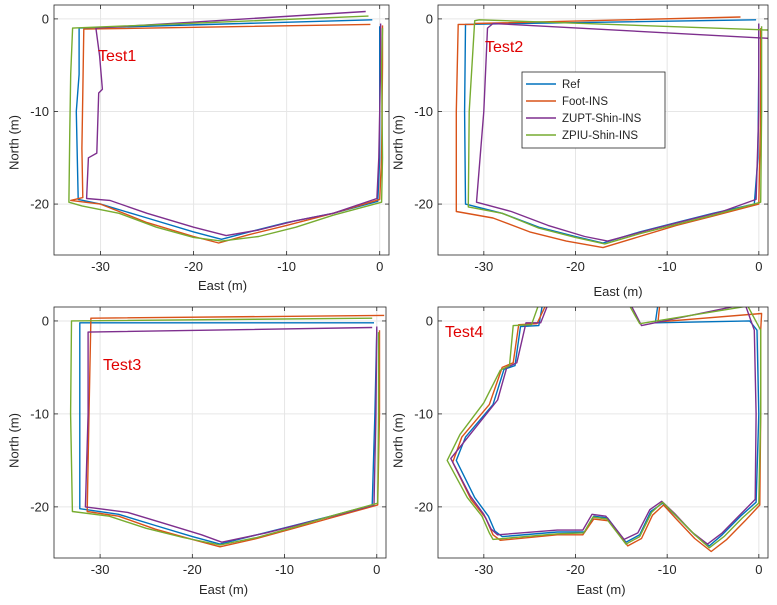  Describe the element at coordinates (585, 102) in the screenshot. I see `legend-label-foot-ins: Foot-INS` at that location.